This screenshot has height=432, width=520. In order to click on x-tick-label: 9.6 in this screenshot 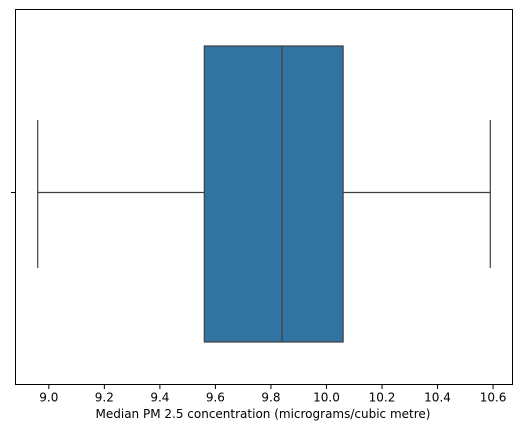, I will do `click(215, 398)`.